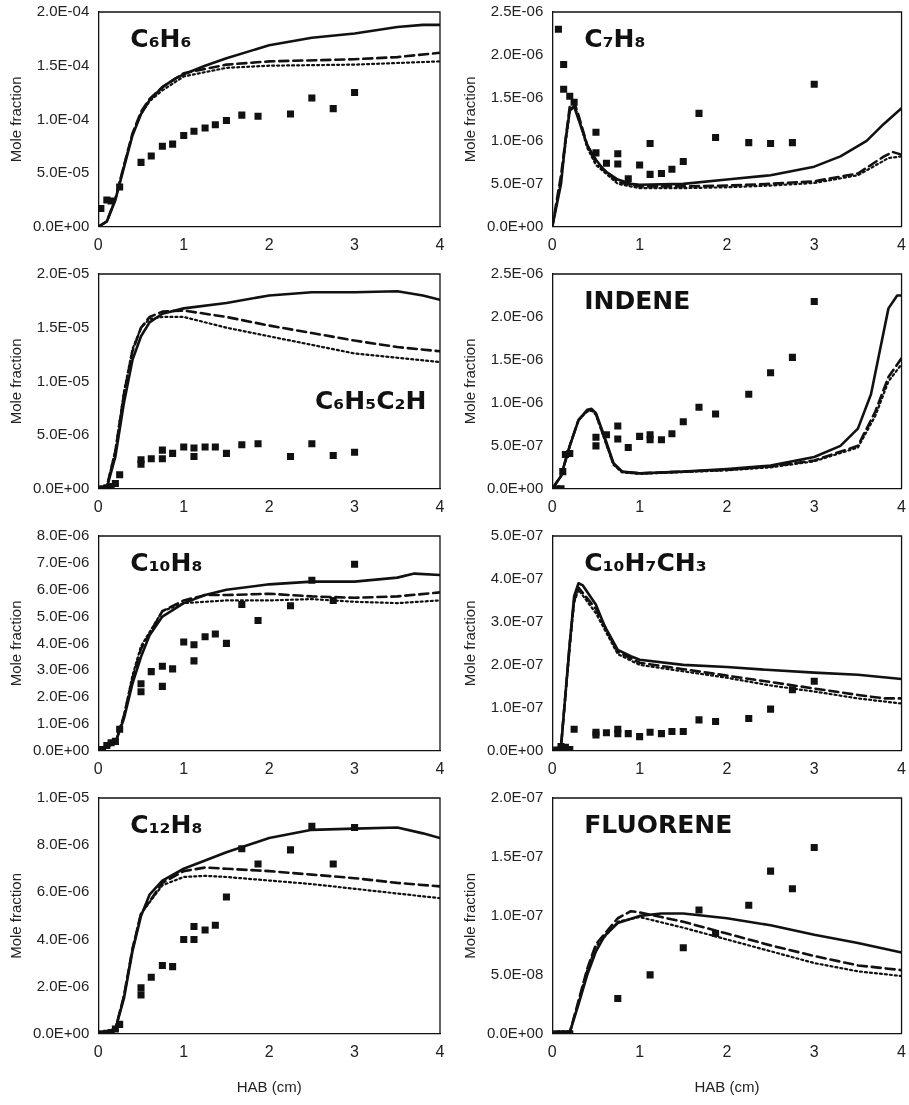 The width and height of the screenshot is (909, 1105). I want to click on y-tick-label: 5.0E-08, so click(517, 973).